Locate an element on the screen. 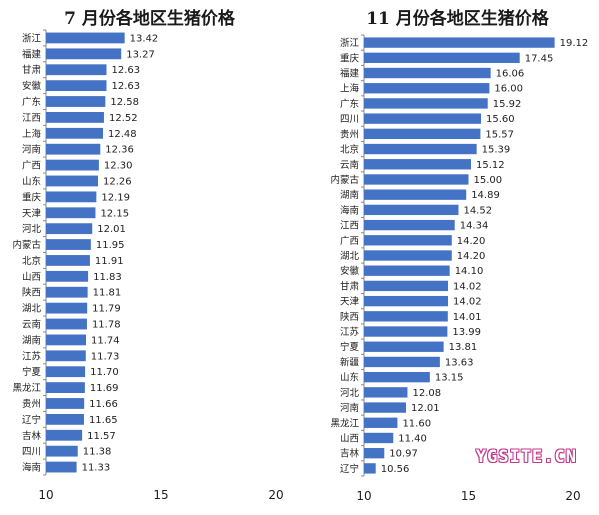 The height and width of the screenshot is (515, 599). data-label: 14.02 is located at coordinates (467, 286).